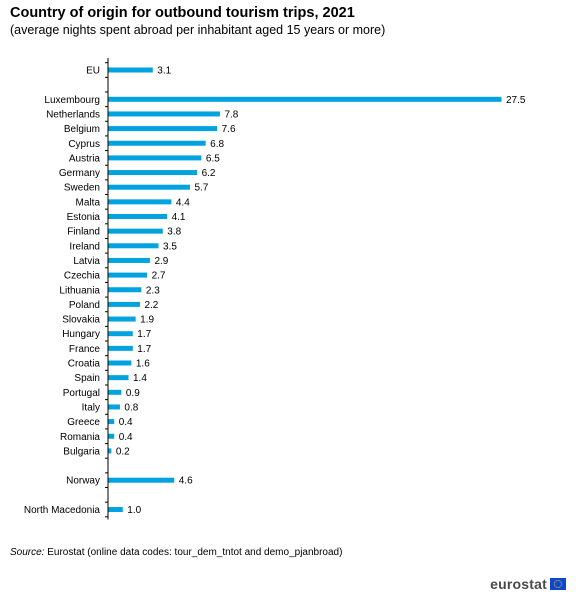  Describe the element at coordinates (82, 276) in the screenshot. I see `category-label: Czechia` at that location.